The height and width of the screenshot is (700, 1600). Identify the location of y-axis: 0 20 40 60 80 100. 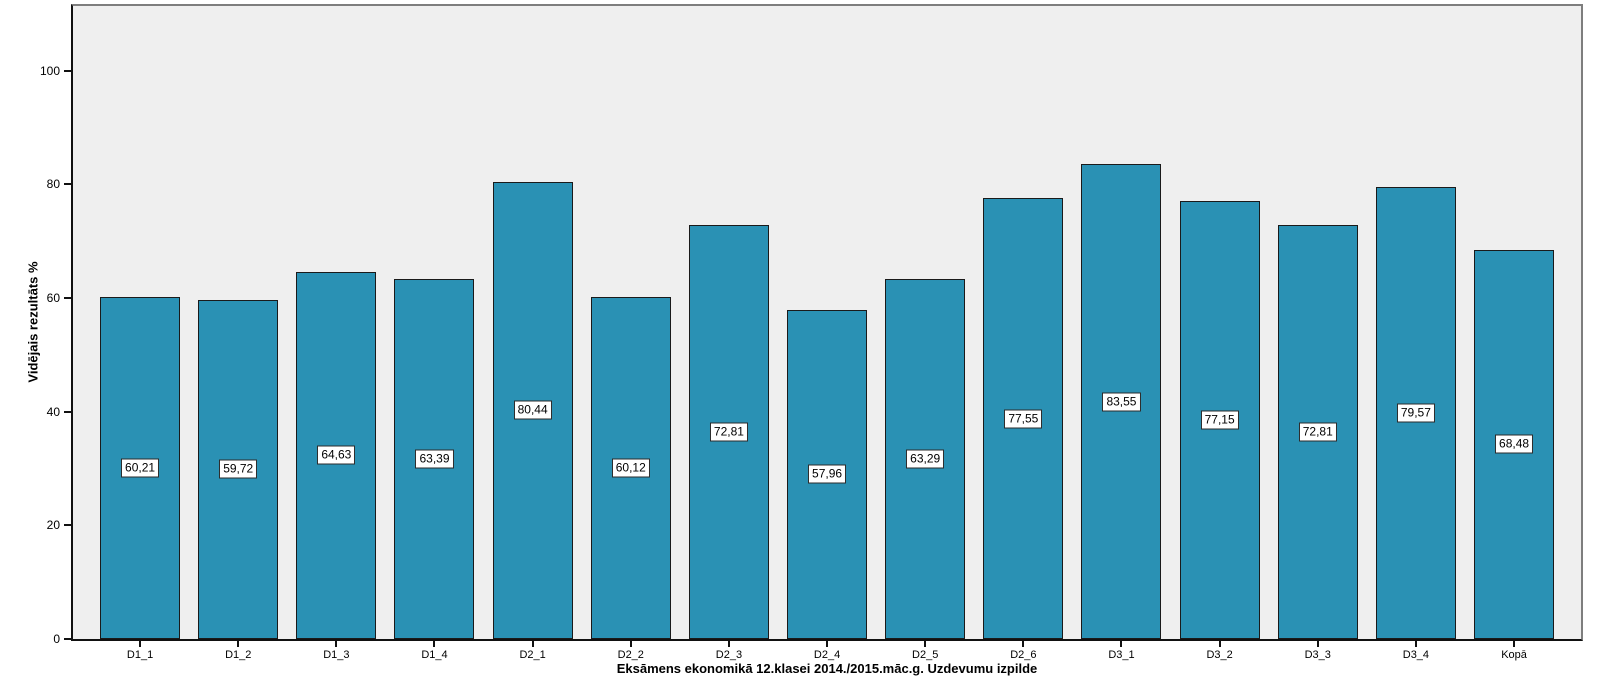
(35, 350).